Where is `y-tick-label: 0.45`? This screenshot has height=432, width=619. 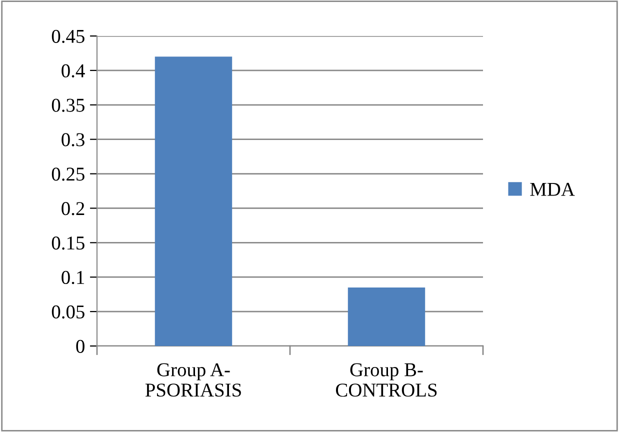
y-tick-label: 0.45 is located at coordinates (68, 37).